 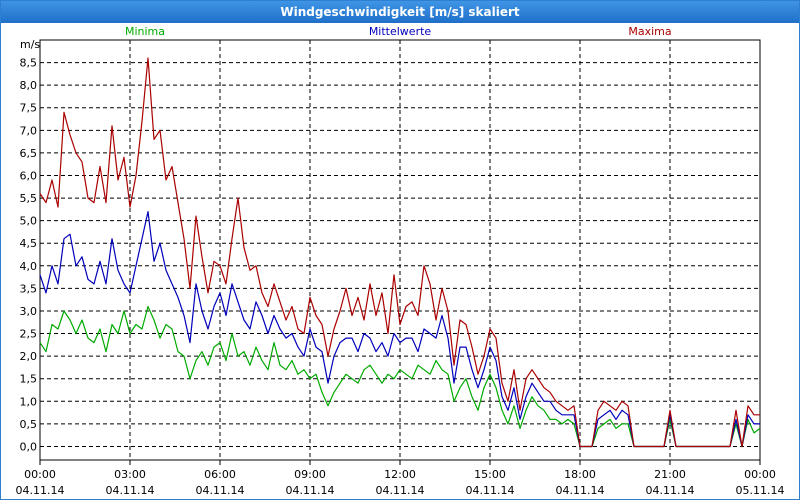 What do you see at coordinates (29, 356) in the screenshot?
I see `y-tick-label: 2,0` at bounding box center [29, 356].